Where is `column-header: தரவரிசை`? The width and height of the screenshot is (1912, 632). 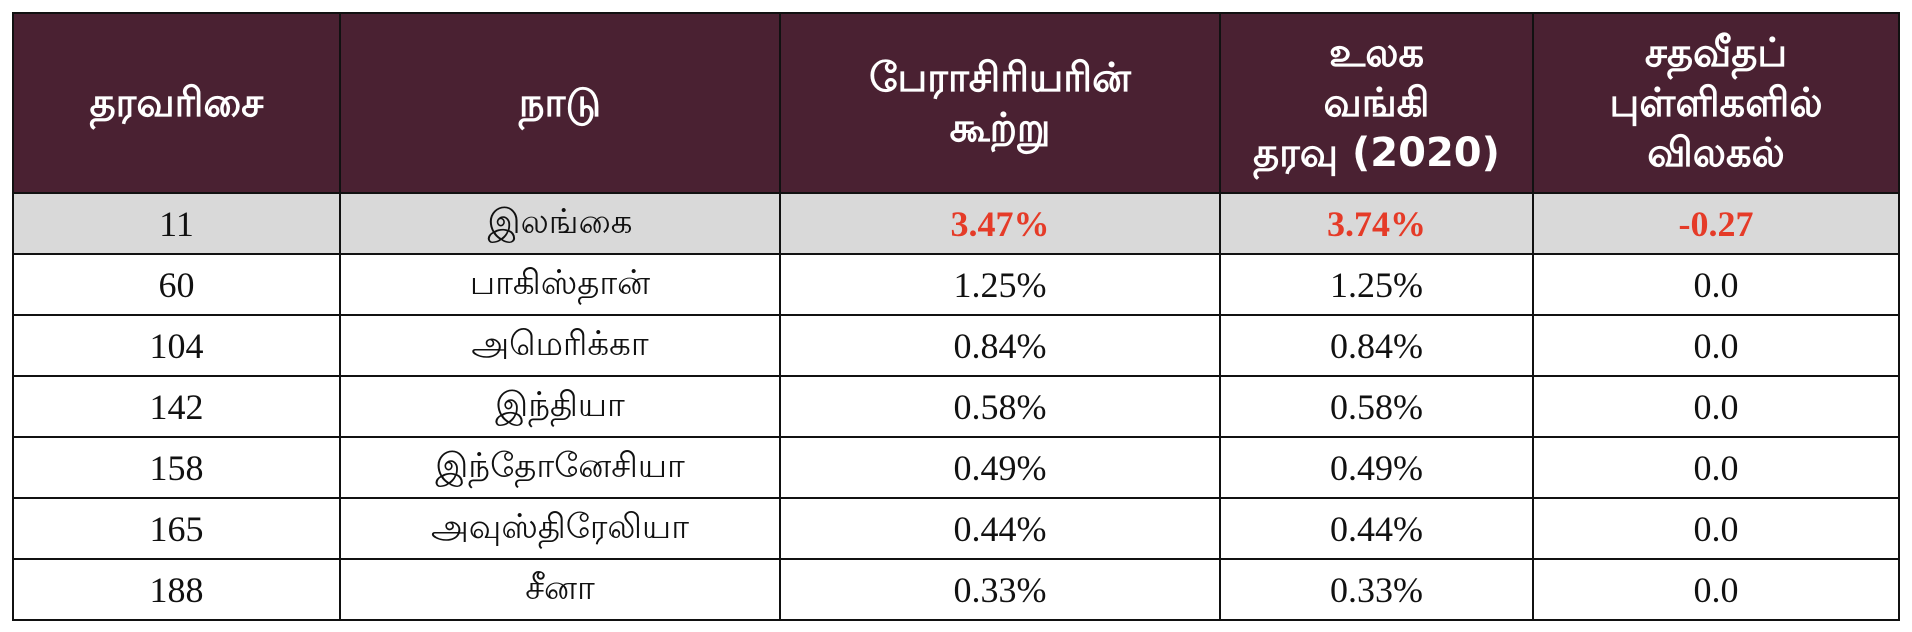
column-header: தரவரிசை is located at coordinates (176, 103).